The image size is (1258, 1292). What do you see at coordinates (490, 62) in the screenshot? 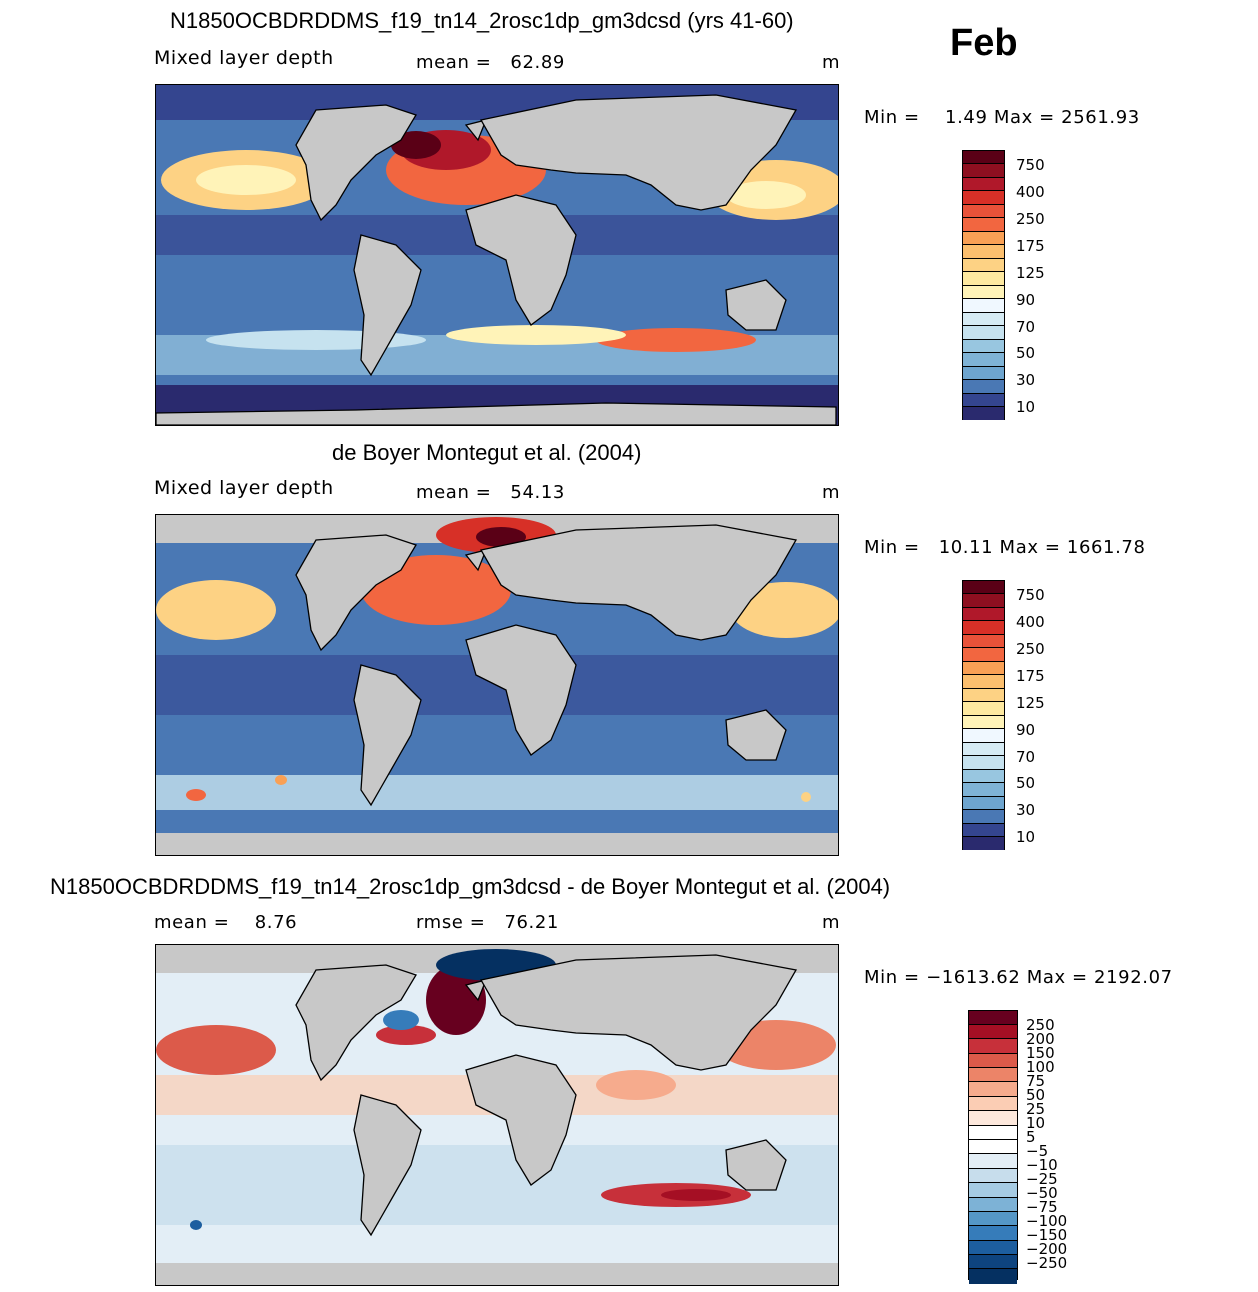
I see `panel1-mean: mean = 62.89` at bounding box center [490, 62].